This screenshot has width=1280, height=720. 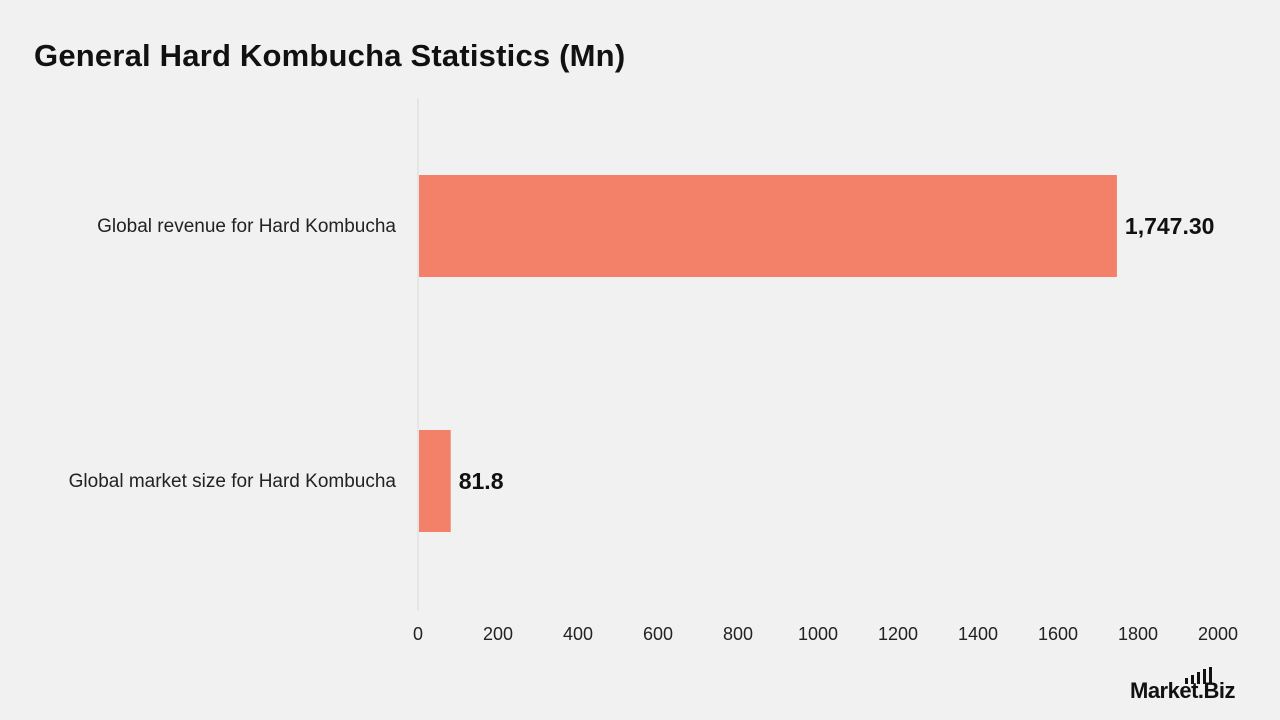 What do you see at coordinates (1058, 634) in the screenshot?
I see `x-tick-label: 1600` at bounding box center [1058, 634].